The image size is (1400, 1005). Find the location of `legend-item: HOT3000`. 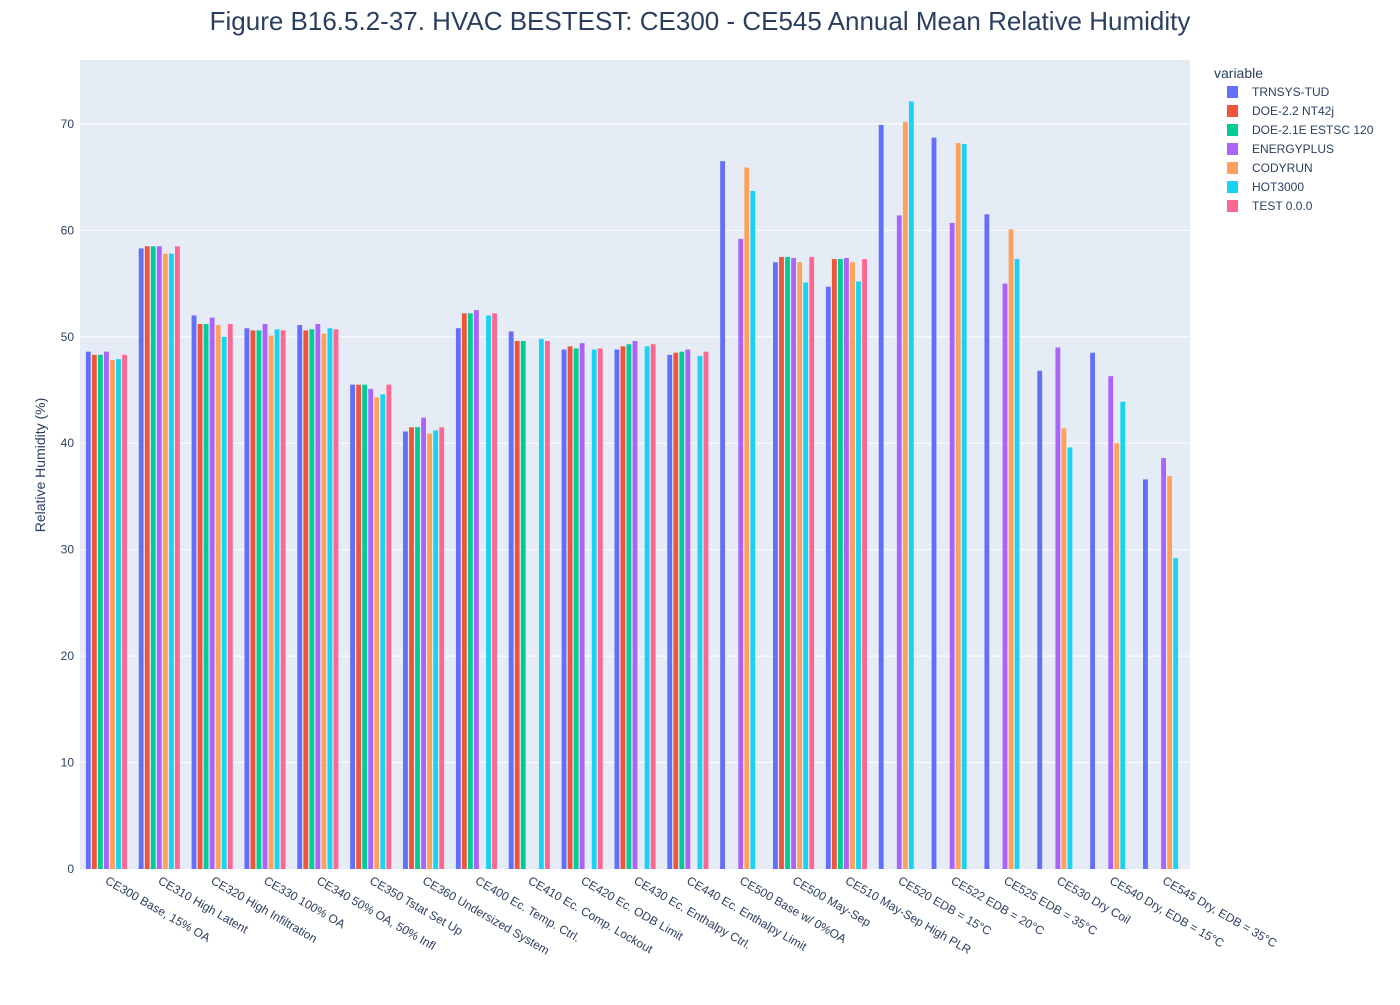

legend-item: HOT3000 is located at coordinates (1265, 187).